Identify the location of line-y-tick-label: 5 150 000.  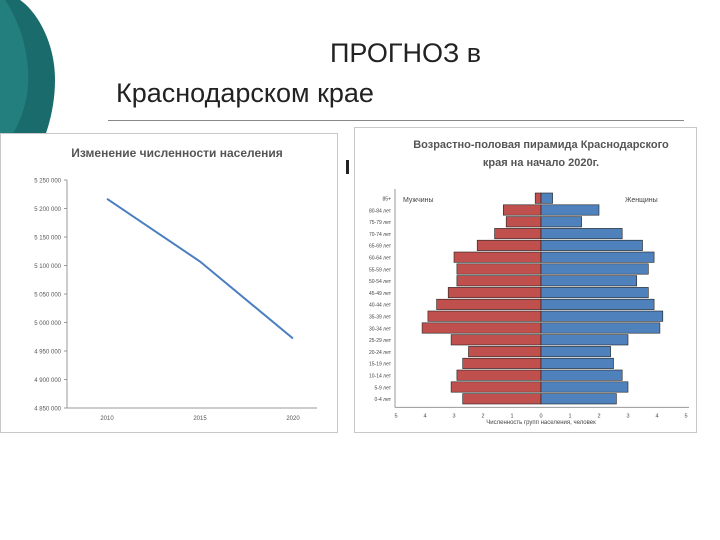
(47, 239).